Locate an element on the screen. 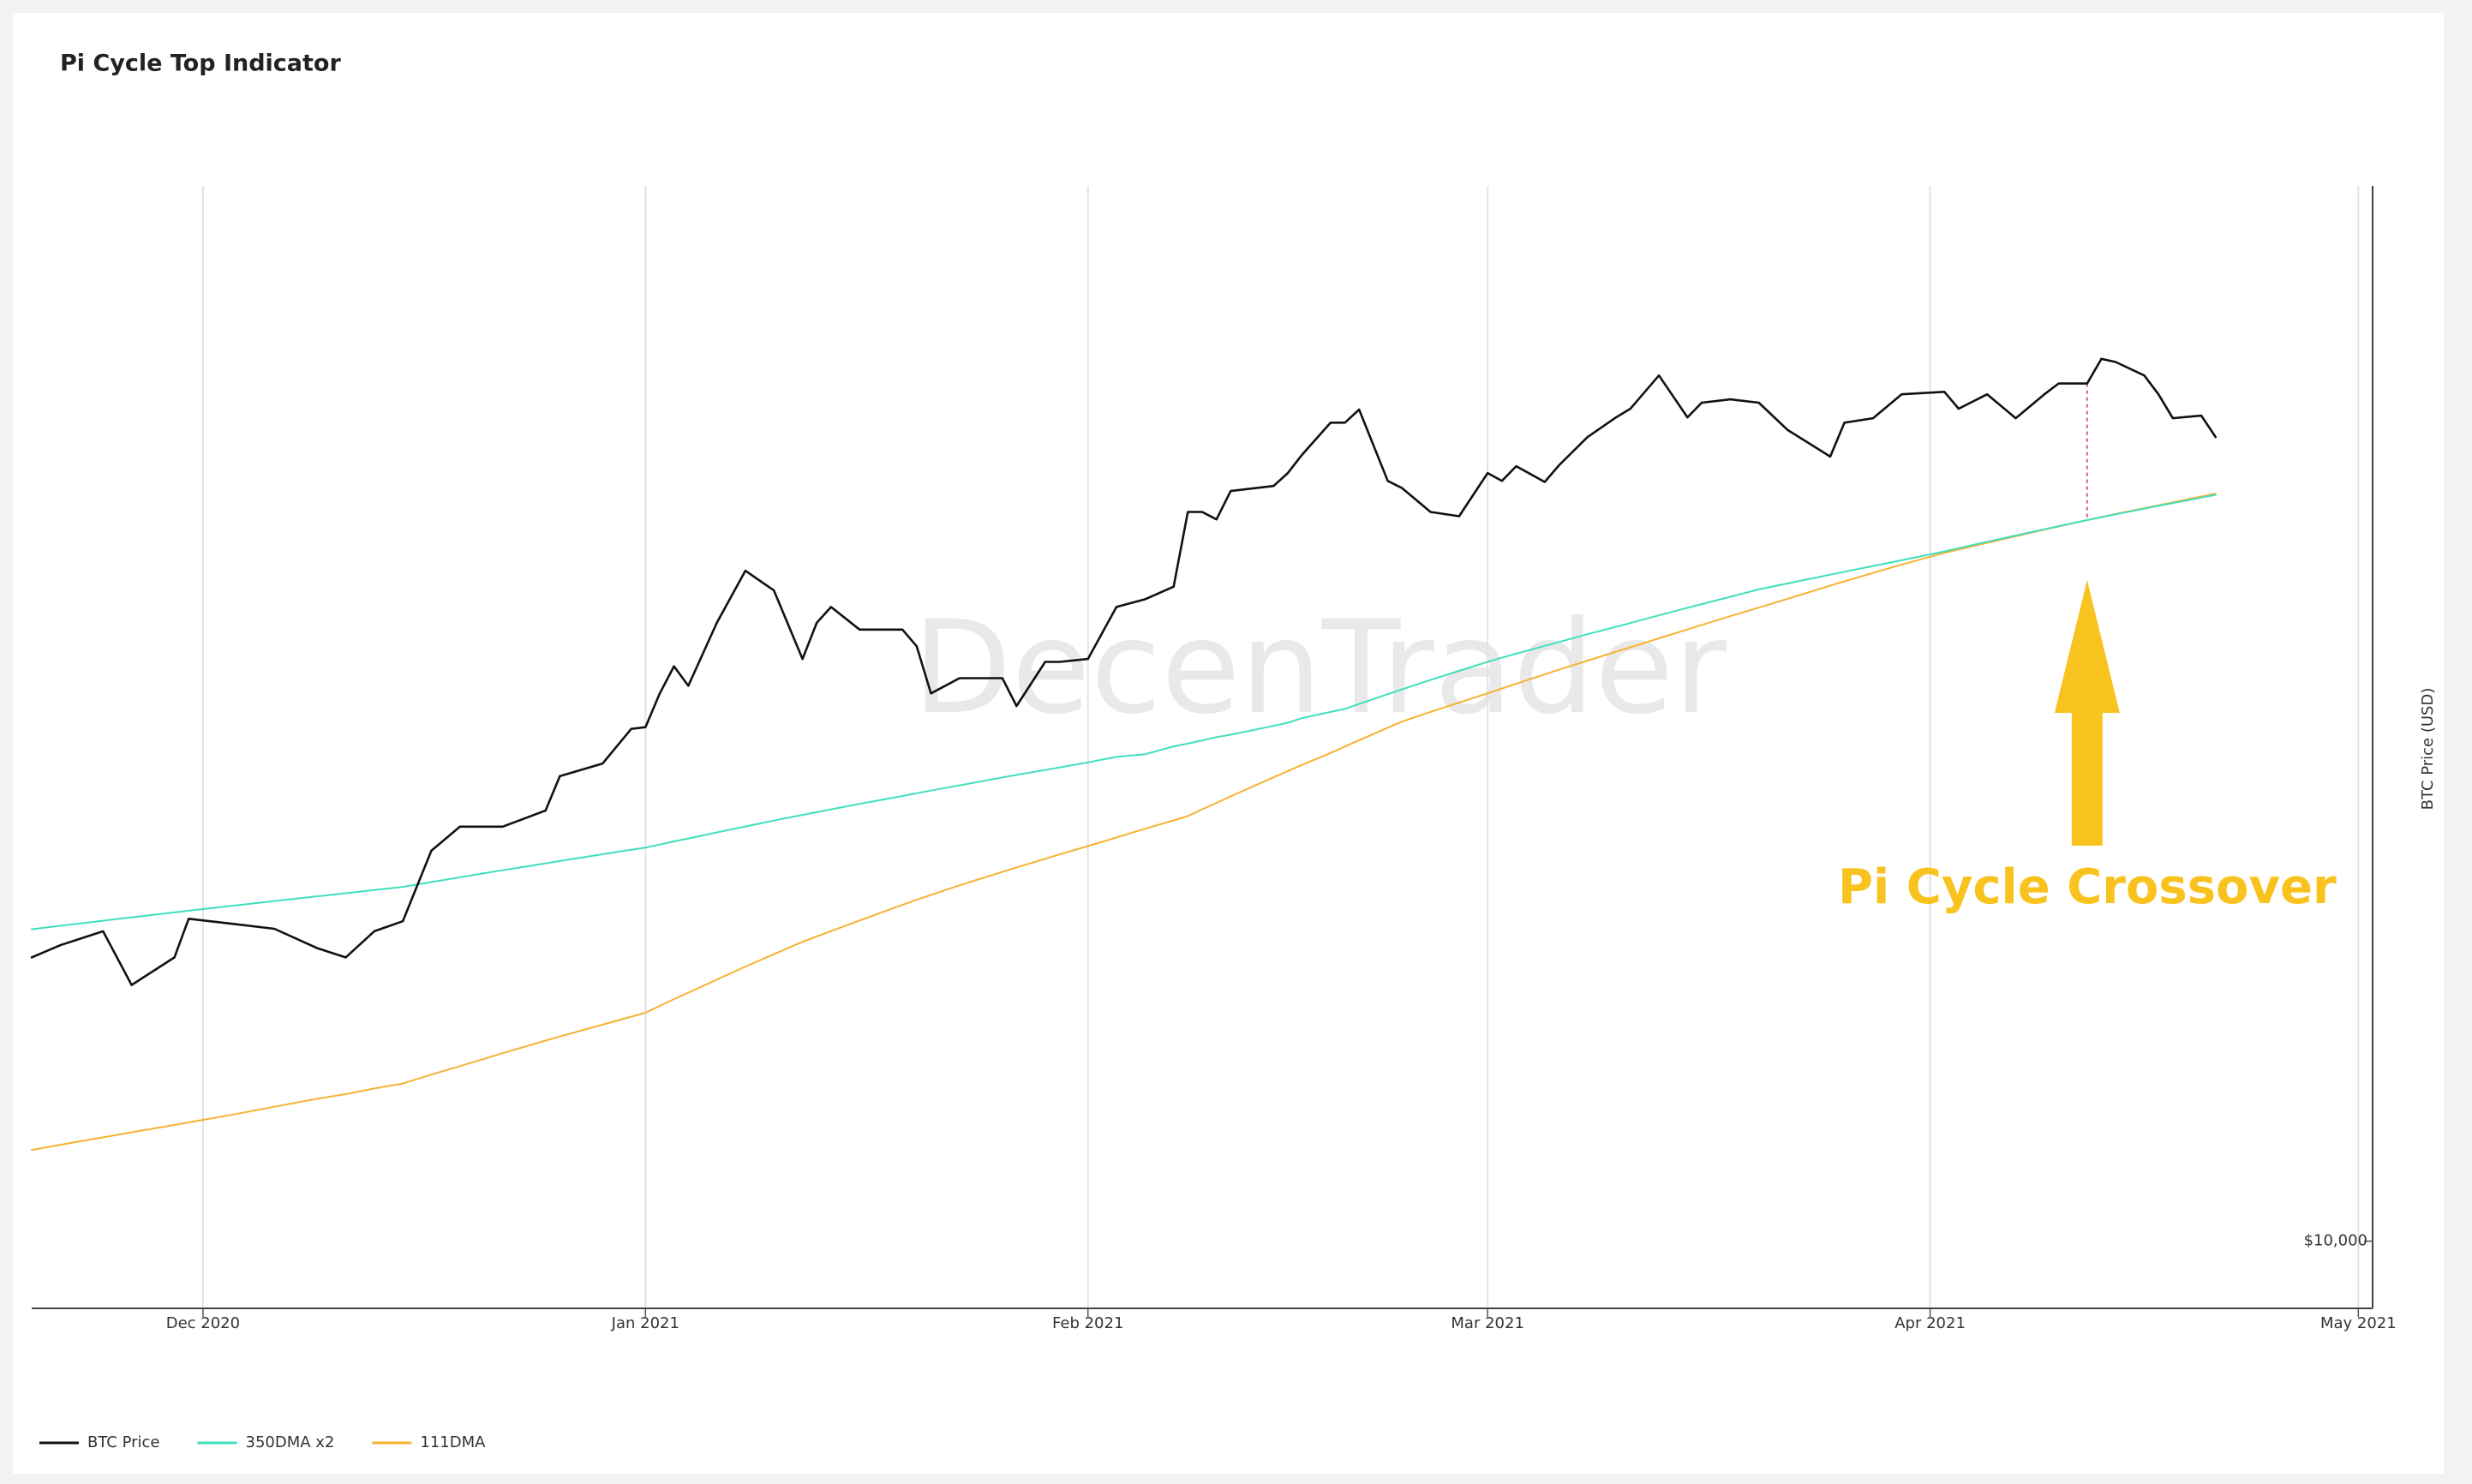 Image resolution: width=2472 pixels, height=1484 pixels. y-tick-label: $10,000 is located at coordinates (2335, 1241).